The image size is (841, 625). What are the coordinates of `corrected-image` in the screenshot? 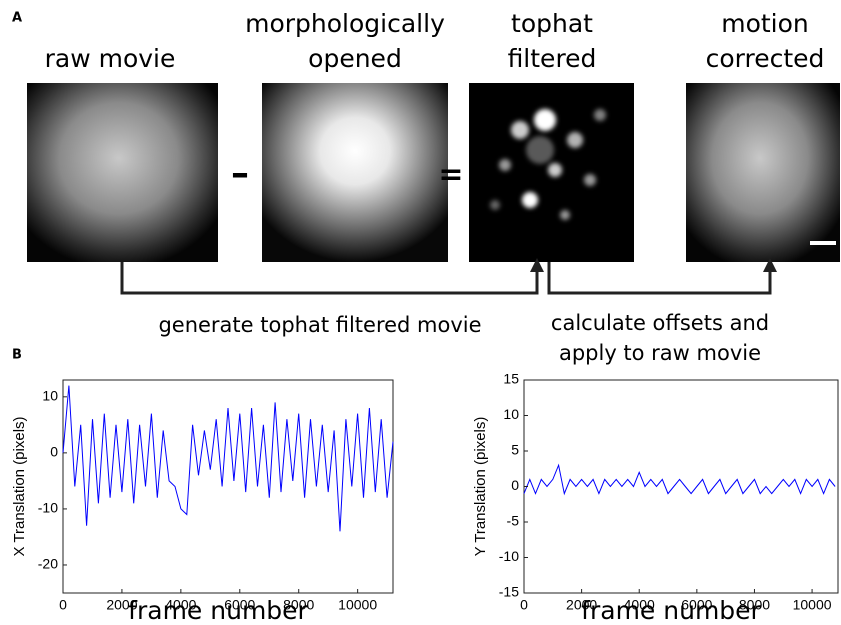 It's located at (763, 172).